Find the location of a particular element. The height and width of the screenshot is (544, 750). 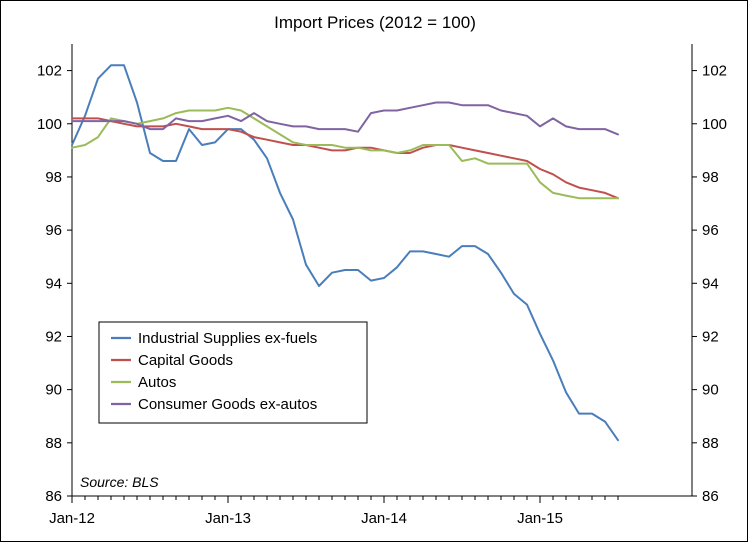

y-tick-label-right: 90 is located at coordinates (710, 390).